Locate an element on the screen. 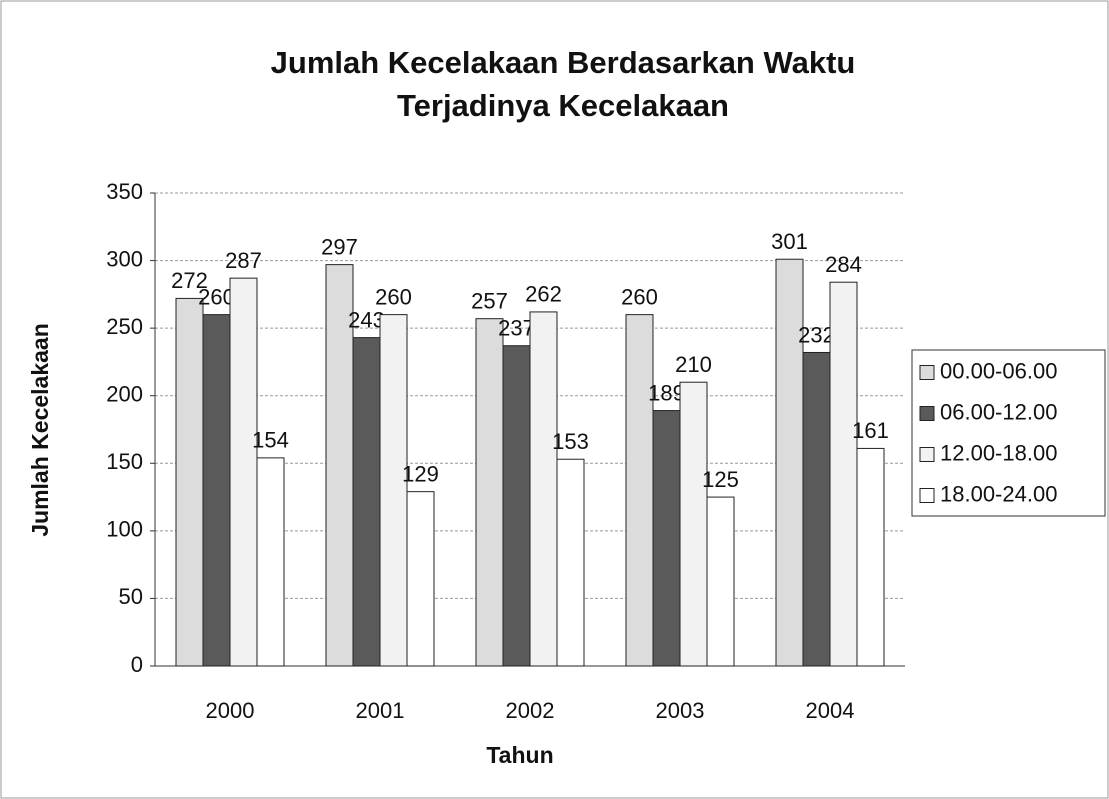 This screenshot has width=1109, height=799. legend-label: 00.00-06.00 is located at coordinates (998, 370).